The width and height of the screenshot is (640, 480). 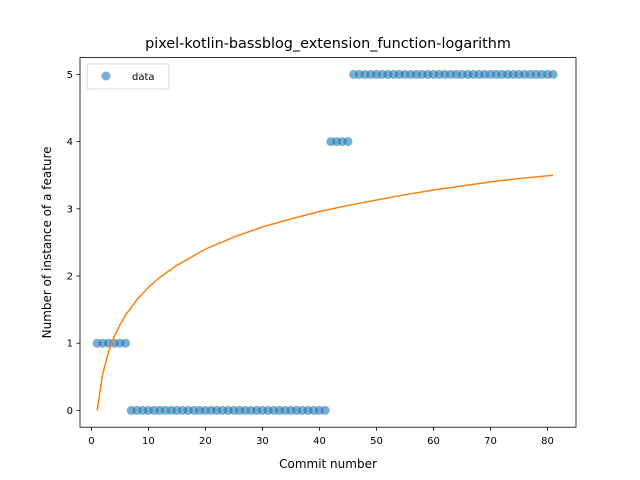 I want to click on legend-box, so click(x=128, y=76).